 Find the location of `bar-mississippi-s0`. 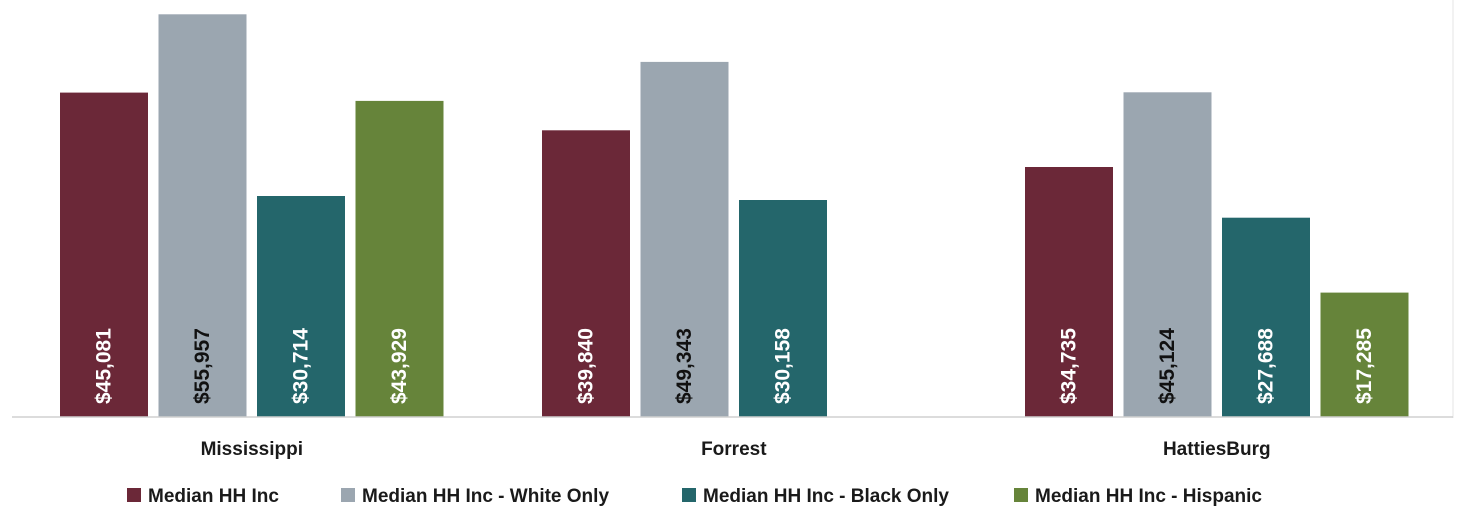

bar-mississippi-s0 is located at coordinates (104, 254).